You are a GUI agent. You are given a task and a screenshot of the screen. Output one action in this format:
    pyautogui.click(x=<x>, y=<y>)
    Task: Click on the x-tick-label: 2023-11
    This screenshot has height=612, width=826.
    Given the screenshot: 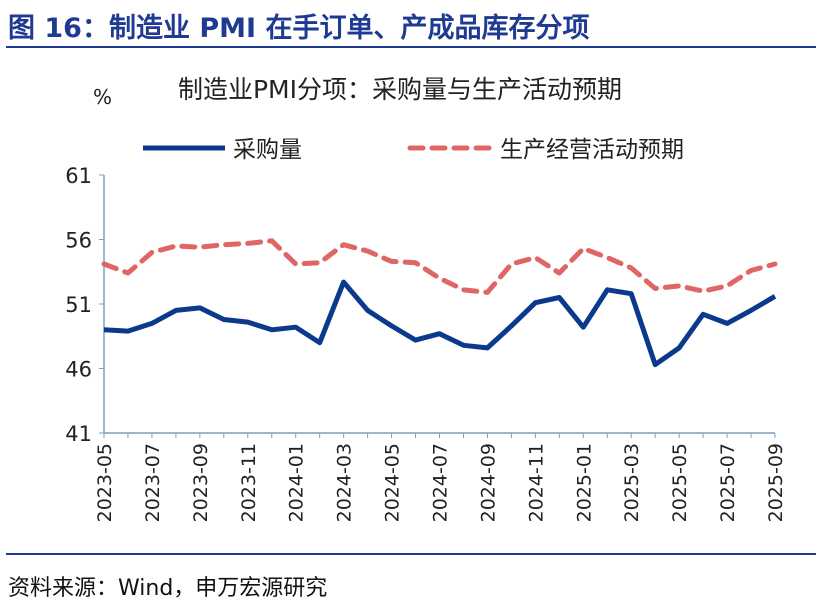 What is the action you would take?
    pyautogui.click(x=249, y=482)
    